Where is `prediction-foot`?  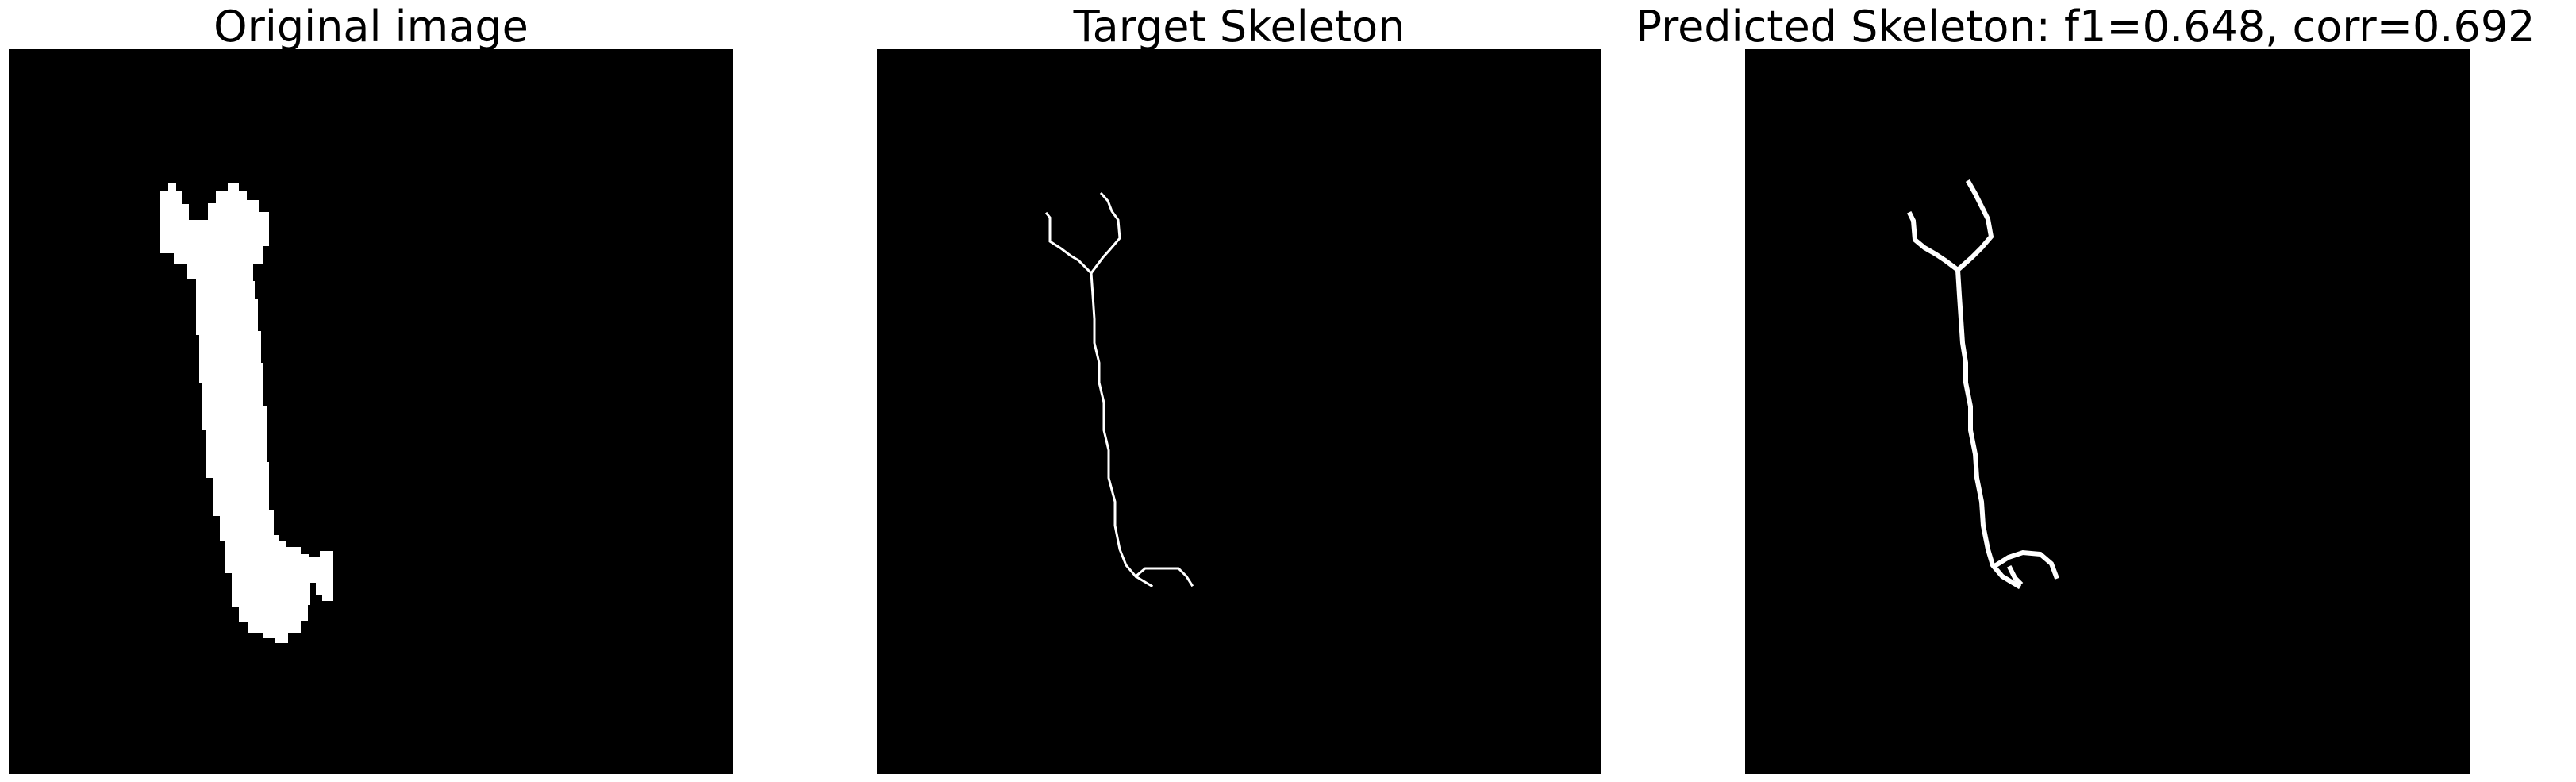
prediction-foot is located at coordinates (2025, 564).